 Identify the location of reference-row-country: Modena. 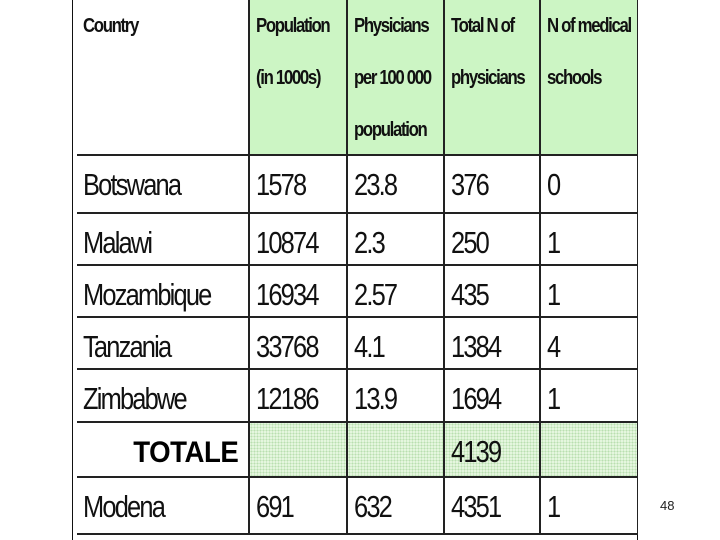
(163, 506).